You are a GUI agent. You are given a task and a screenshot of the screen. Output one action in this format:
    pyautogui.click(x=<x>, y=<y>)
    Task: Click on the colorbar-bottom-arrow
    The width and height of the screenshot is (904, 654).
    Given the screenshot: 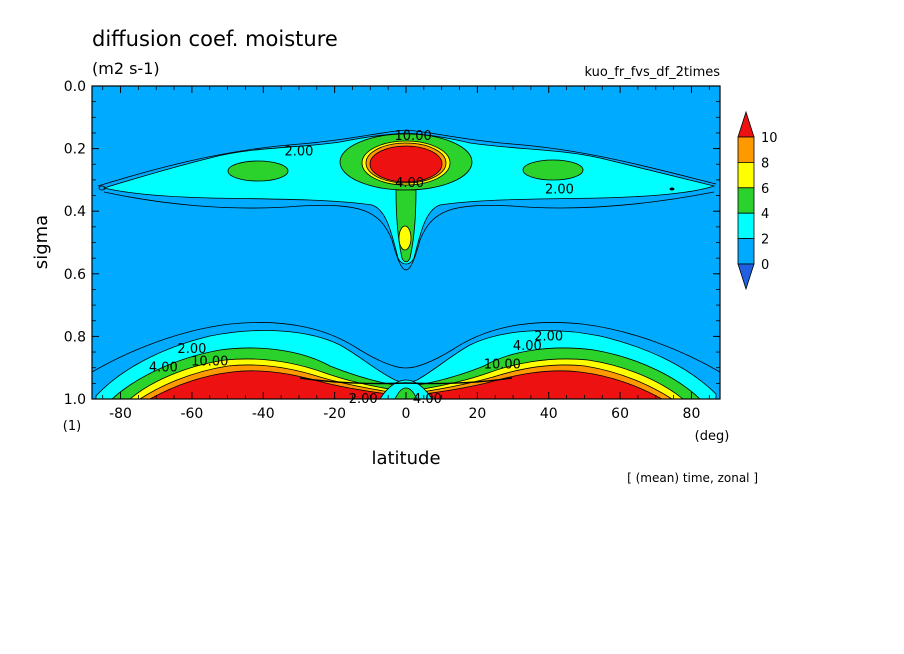 What is the action you would take?
    pyautogui.click(x=746, y=277)
    